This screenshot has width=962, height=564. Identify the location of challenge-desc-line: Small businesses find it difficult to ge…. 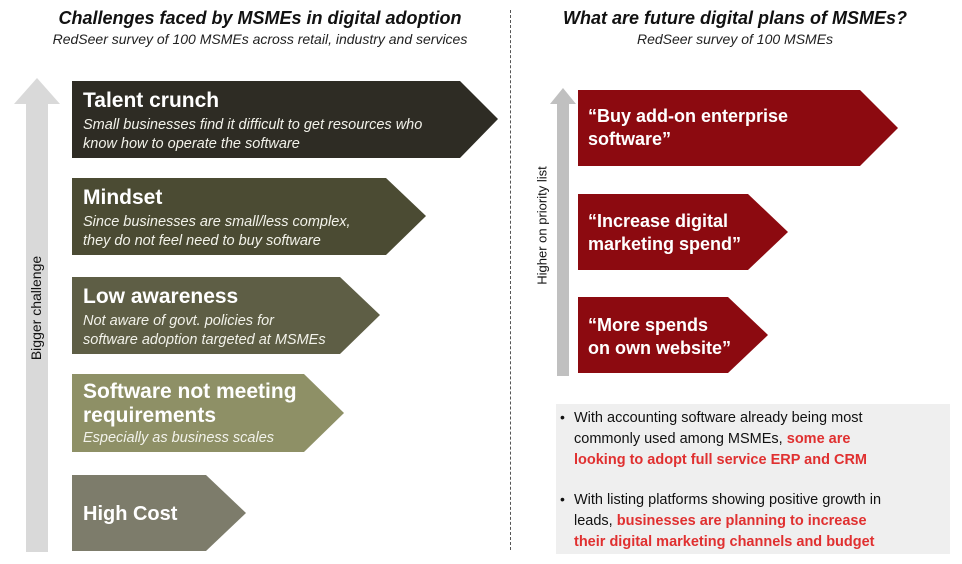
(253, 125).